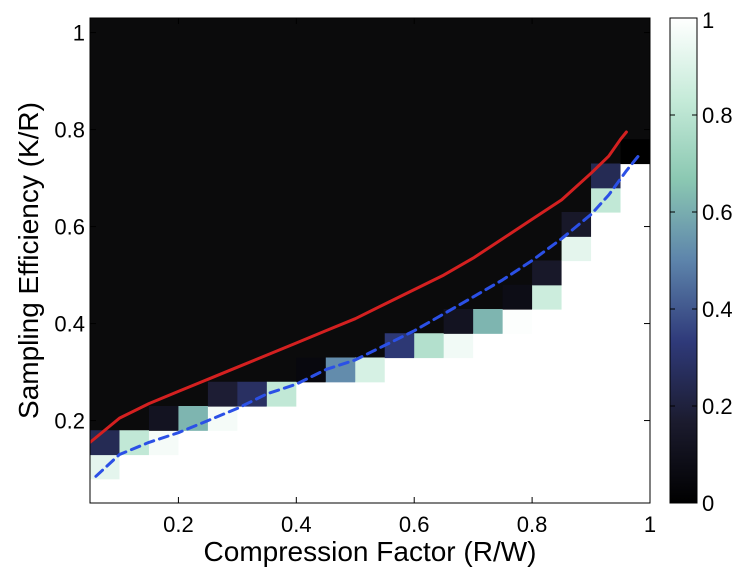 This screenshot has height=570, width=747. What do you see at coordinates (28, 260) in the screenshot?
I see `y-axis-label: Sampling Efficiency (K/R)` at bounding box center [28, 260].